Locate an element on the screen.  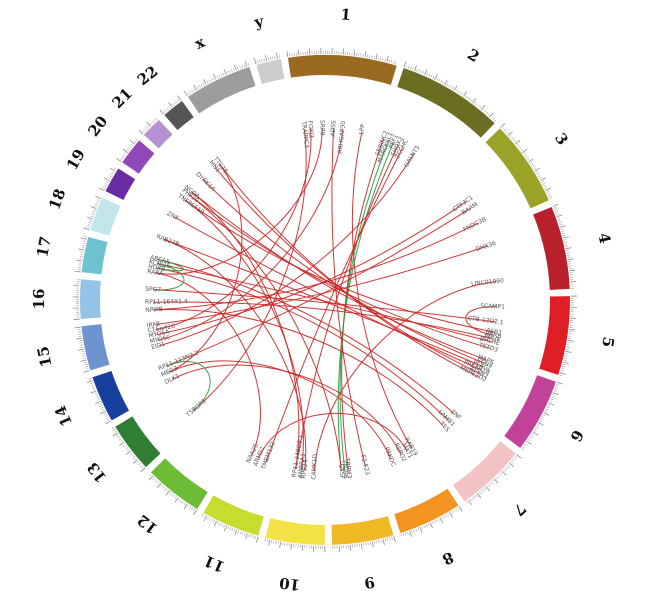
gene-label: LPP is located at coordinates (362, 129).